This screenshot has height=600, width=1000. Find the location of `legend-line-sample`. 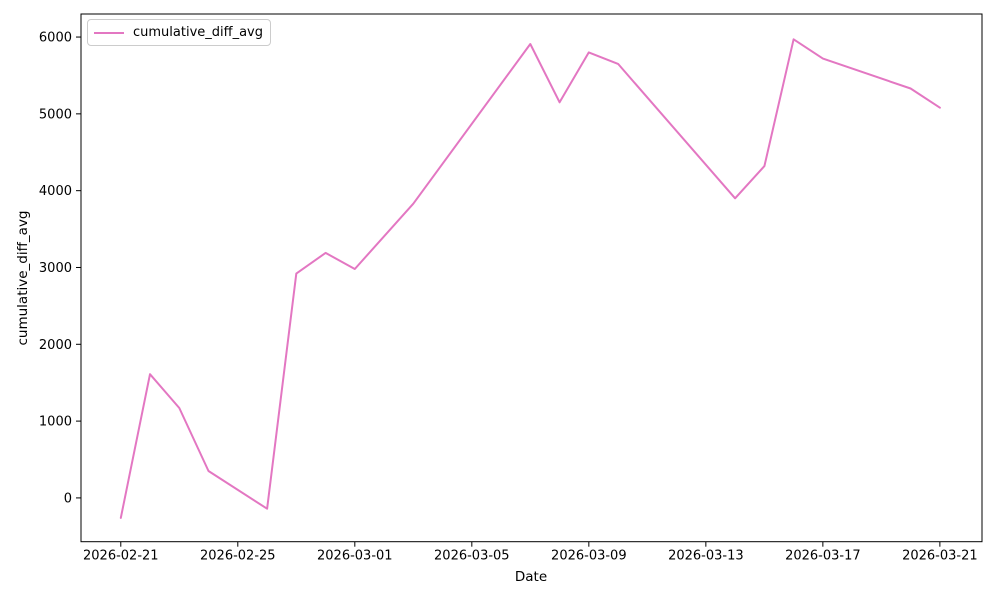

legend-line-sample is located at coordinates (109, 32).